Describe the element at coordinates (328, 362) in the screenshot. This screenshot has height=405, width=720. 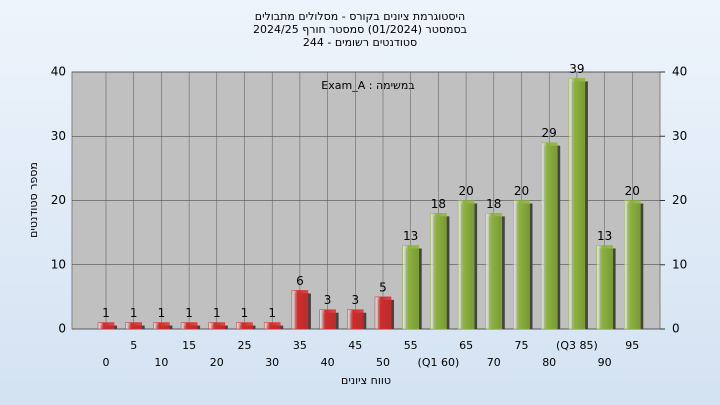
I see `x-tick-label: 40` at that location.